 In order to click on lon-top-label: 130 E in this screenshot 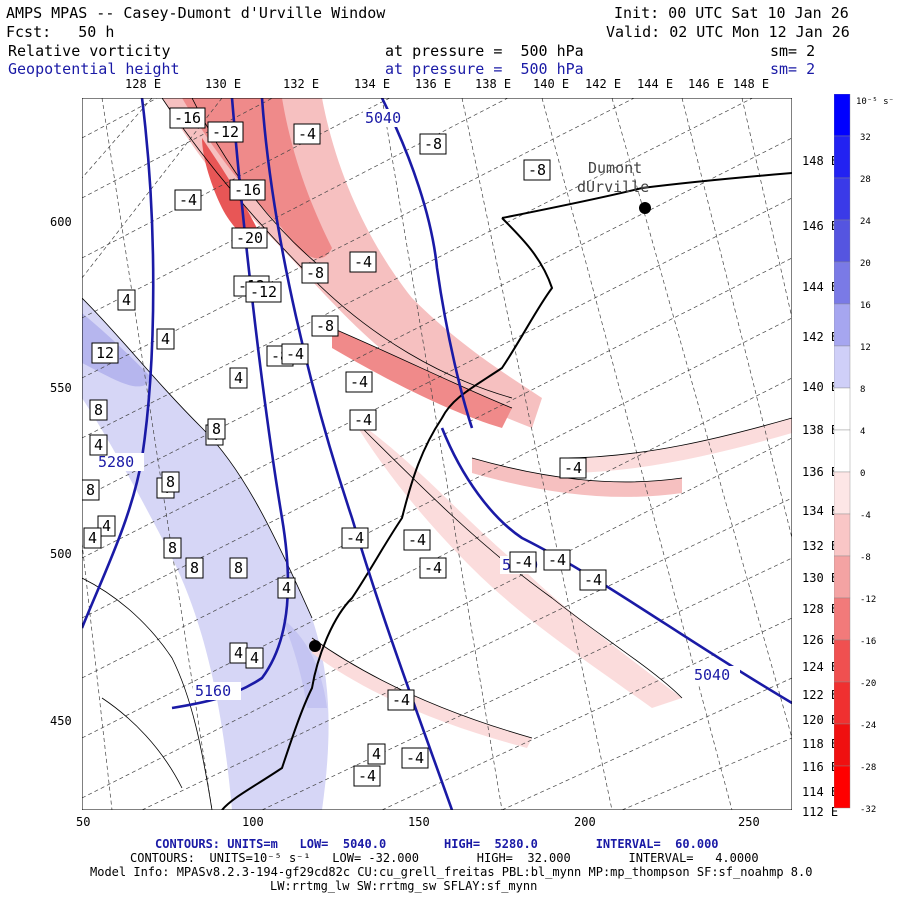, I will do `click(223, 84)`.